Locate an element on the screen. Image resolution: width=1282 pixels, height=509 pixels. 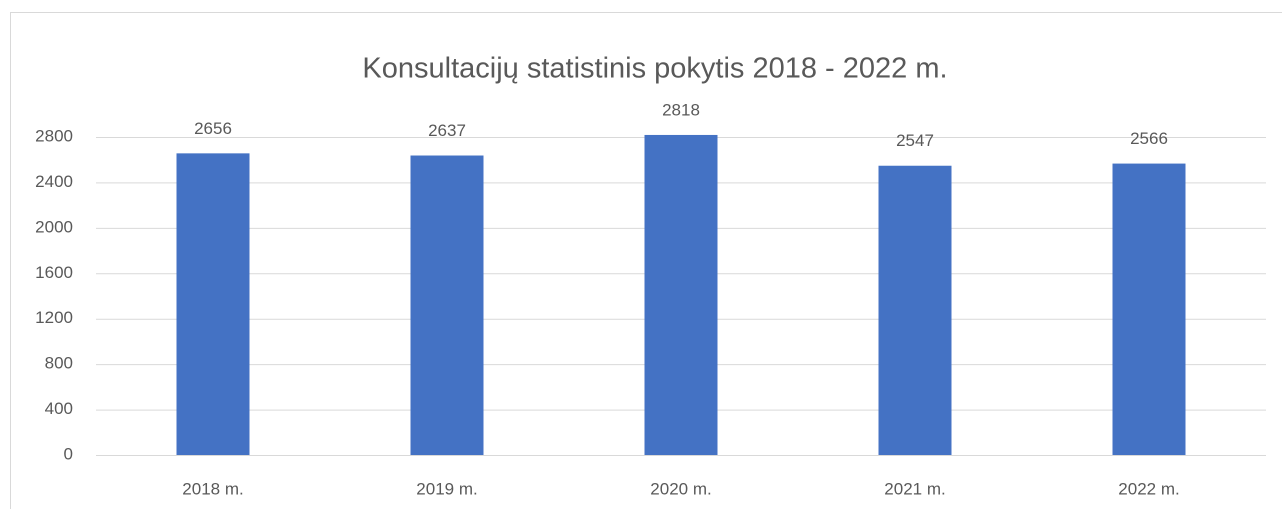
data-label: 2637 is located at coordinates (447, 130).